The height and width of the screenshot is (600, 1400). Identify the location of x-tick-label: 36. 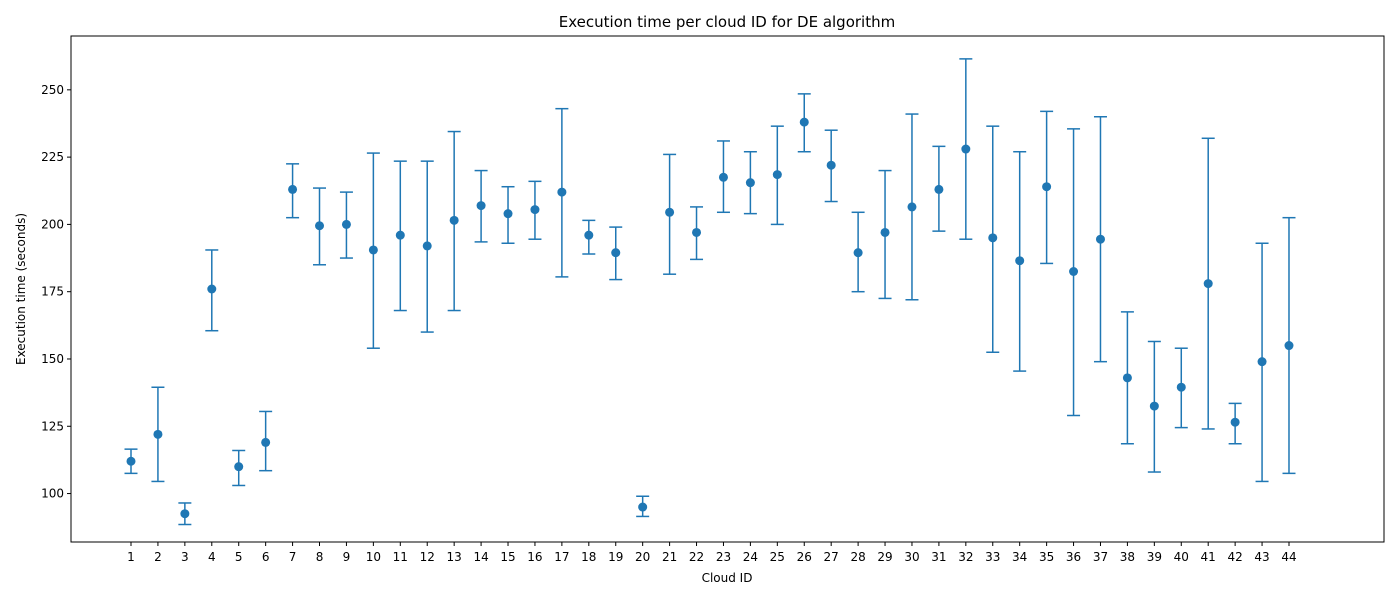
(1073, 557).